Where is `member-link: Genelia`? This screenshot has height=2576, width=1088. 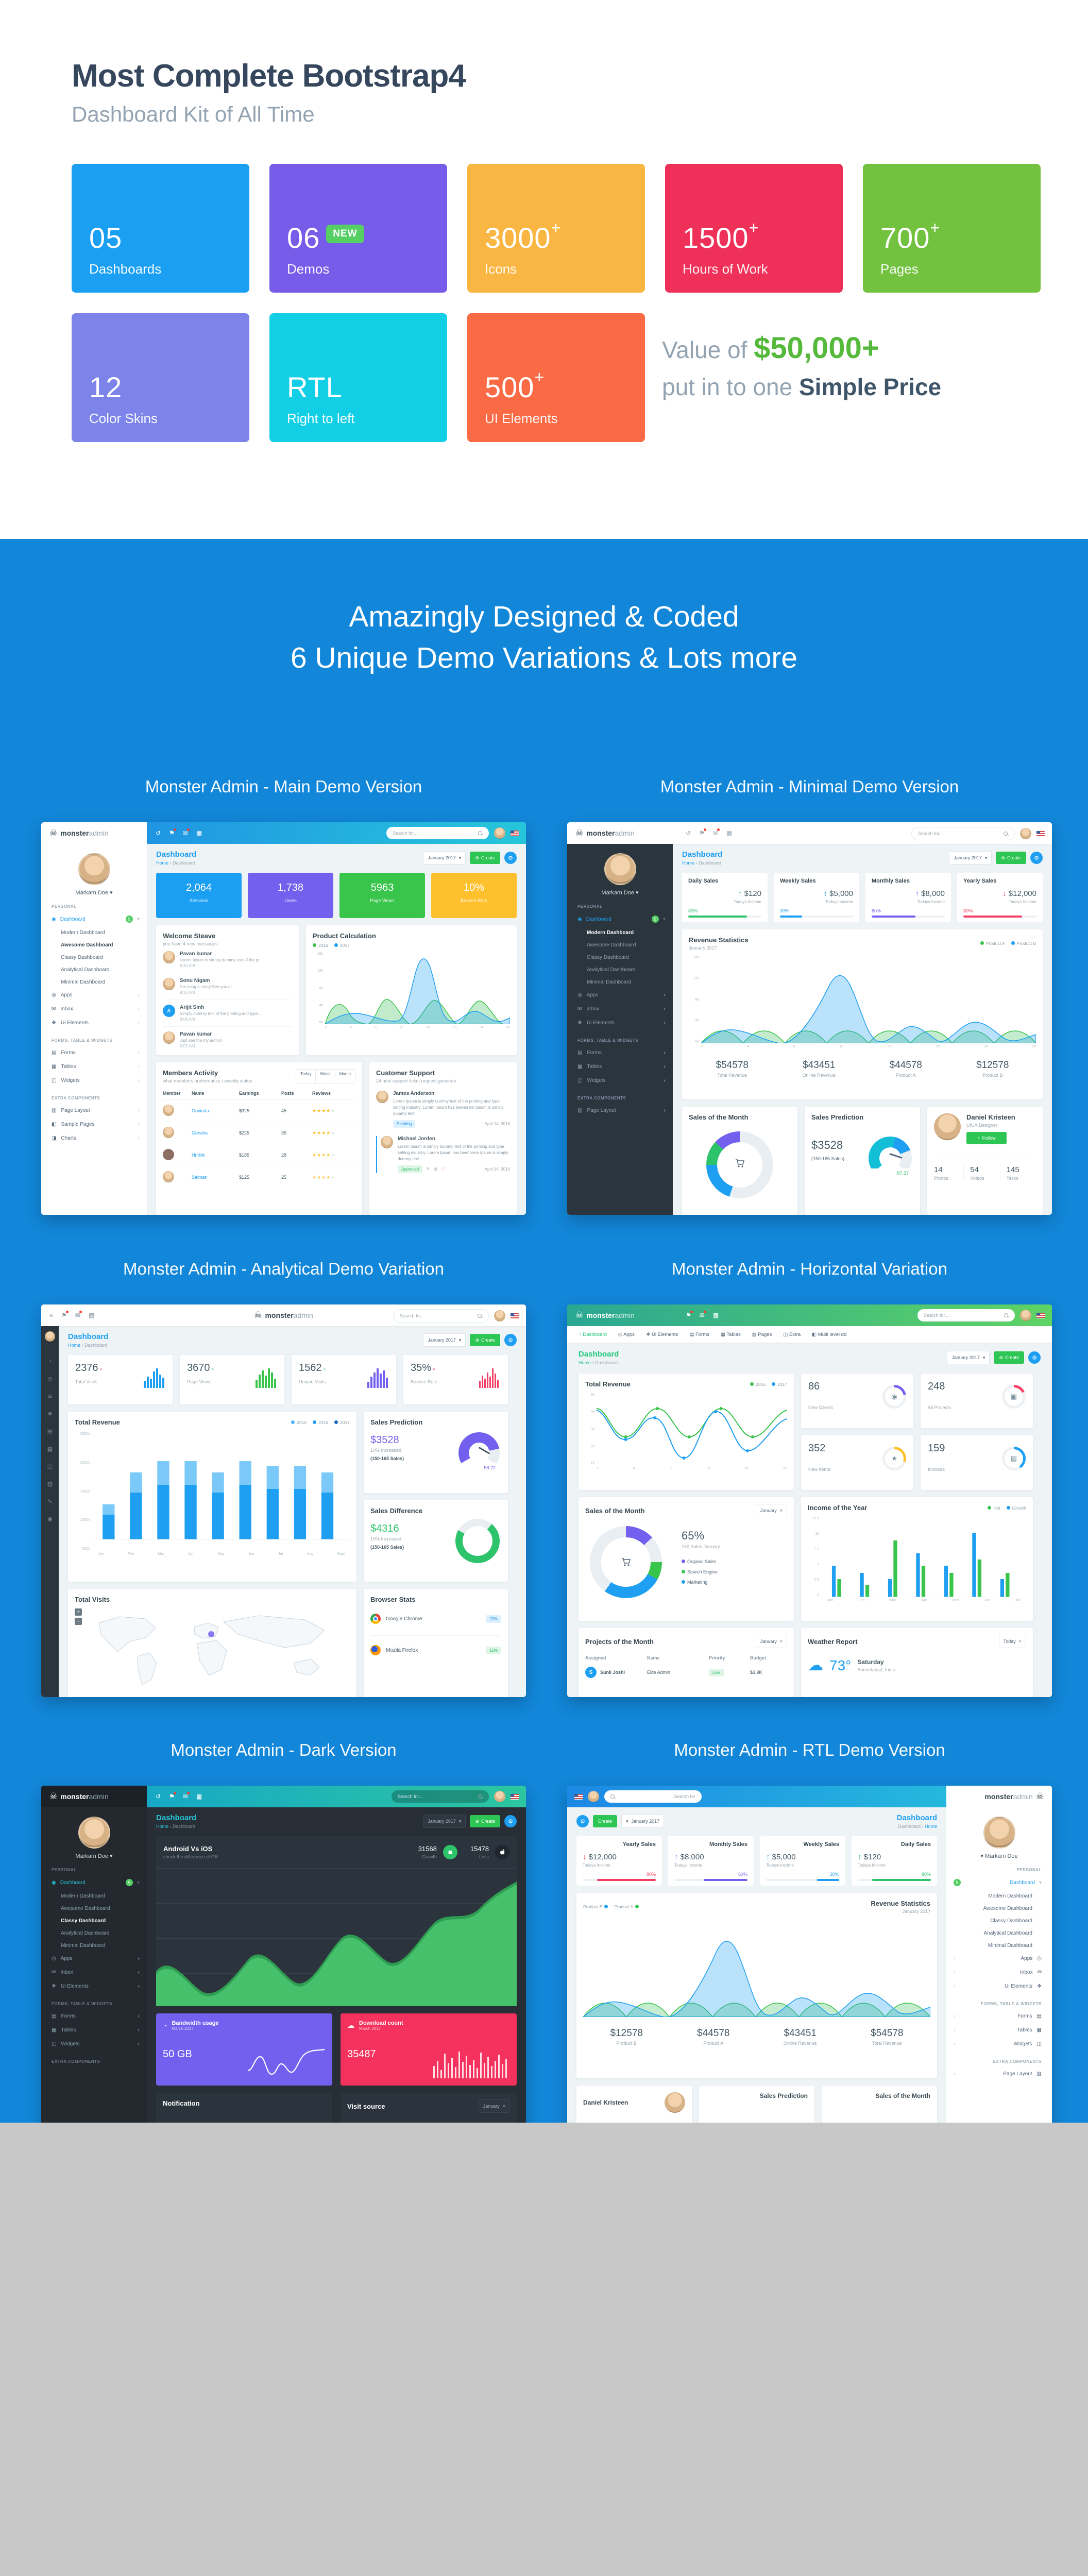 member-link: Genelia is located at coordinates (200, 1133).